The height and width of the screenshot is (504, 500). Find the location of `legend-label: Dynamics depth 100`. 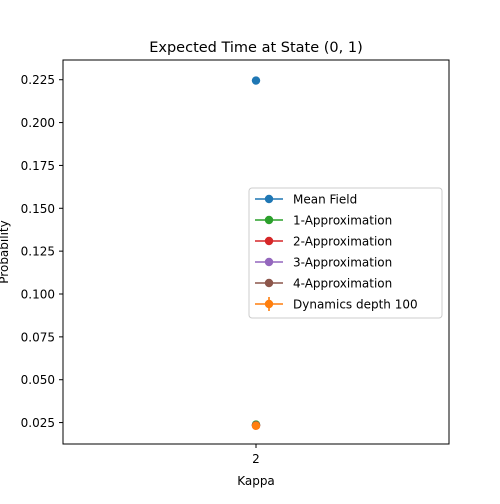

legend-label: Dynamics depth 100 is located at coordinates (355, 305).